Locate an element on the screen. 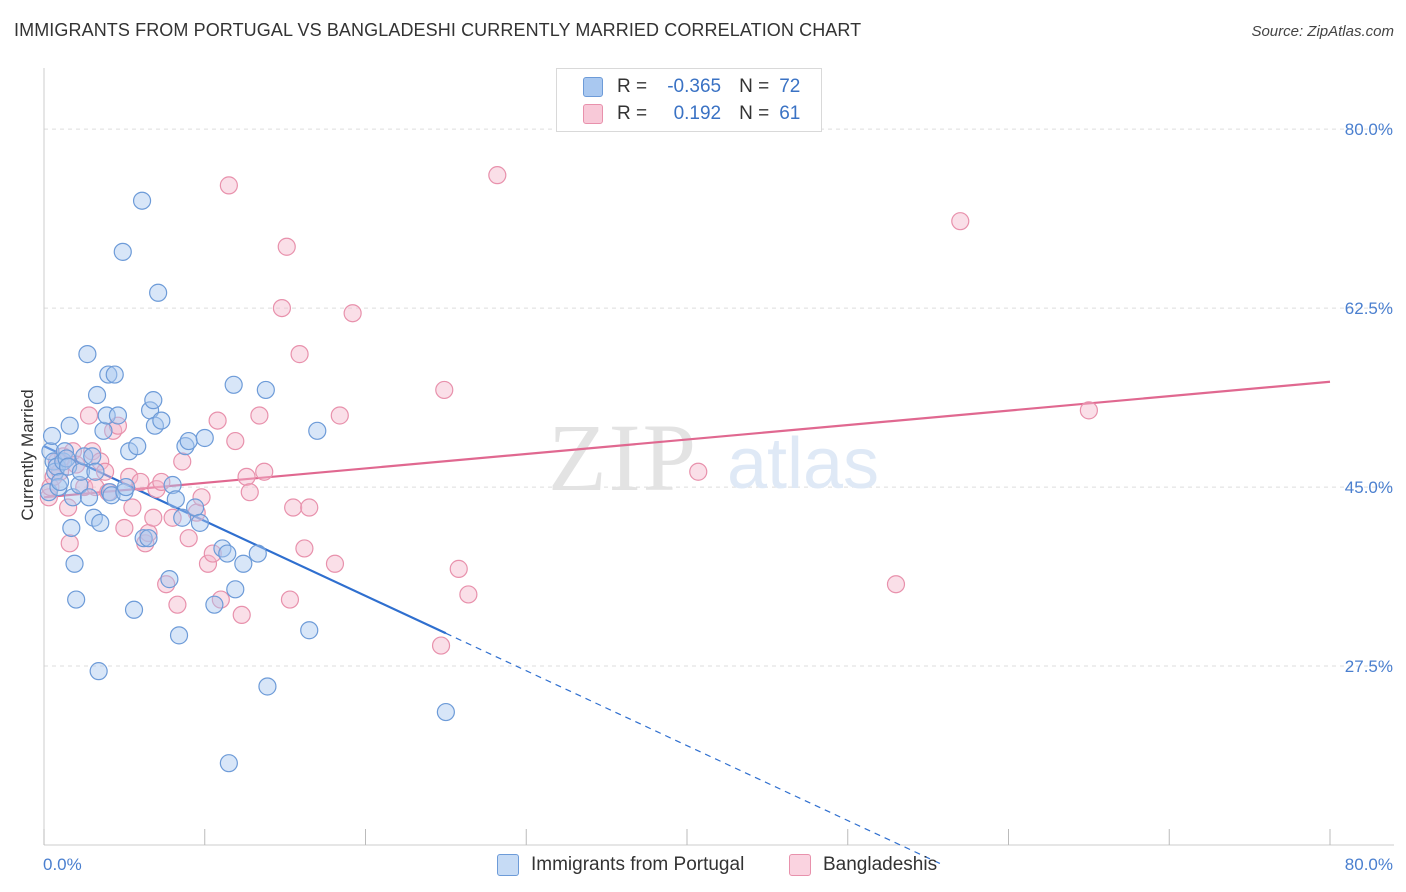  legend-n-value: 72 is located at coordinates (790, 86).